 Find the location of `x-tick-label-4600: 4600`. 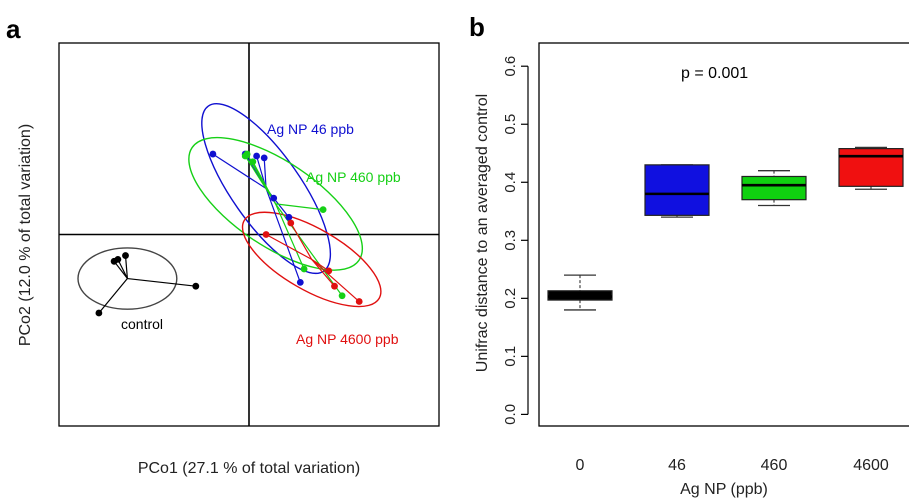

x-tick-label-4600: 4600 is located at coordinates (871, 465).